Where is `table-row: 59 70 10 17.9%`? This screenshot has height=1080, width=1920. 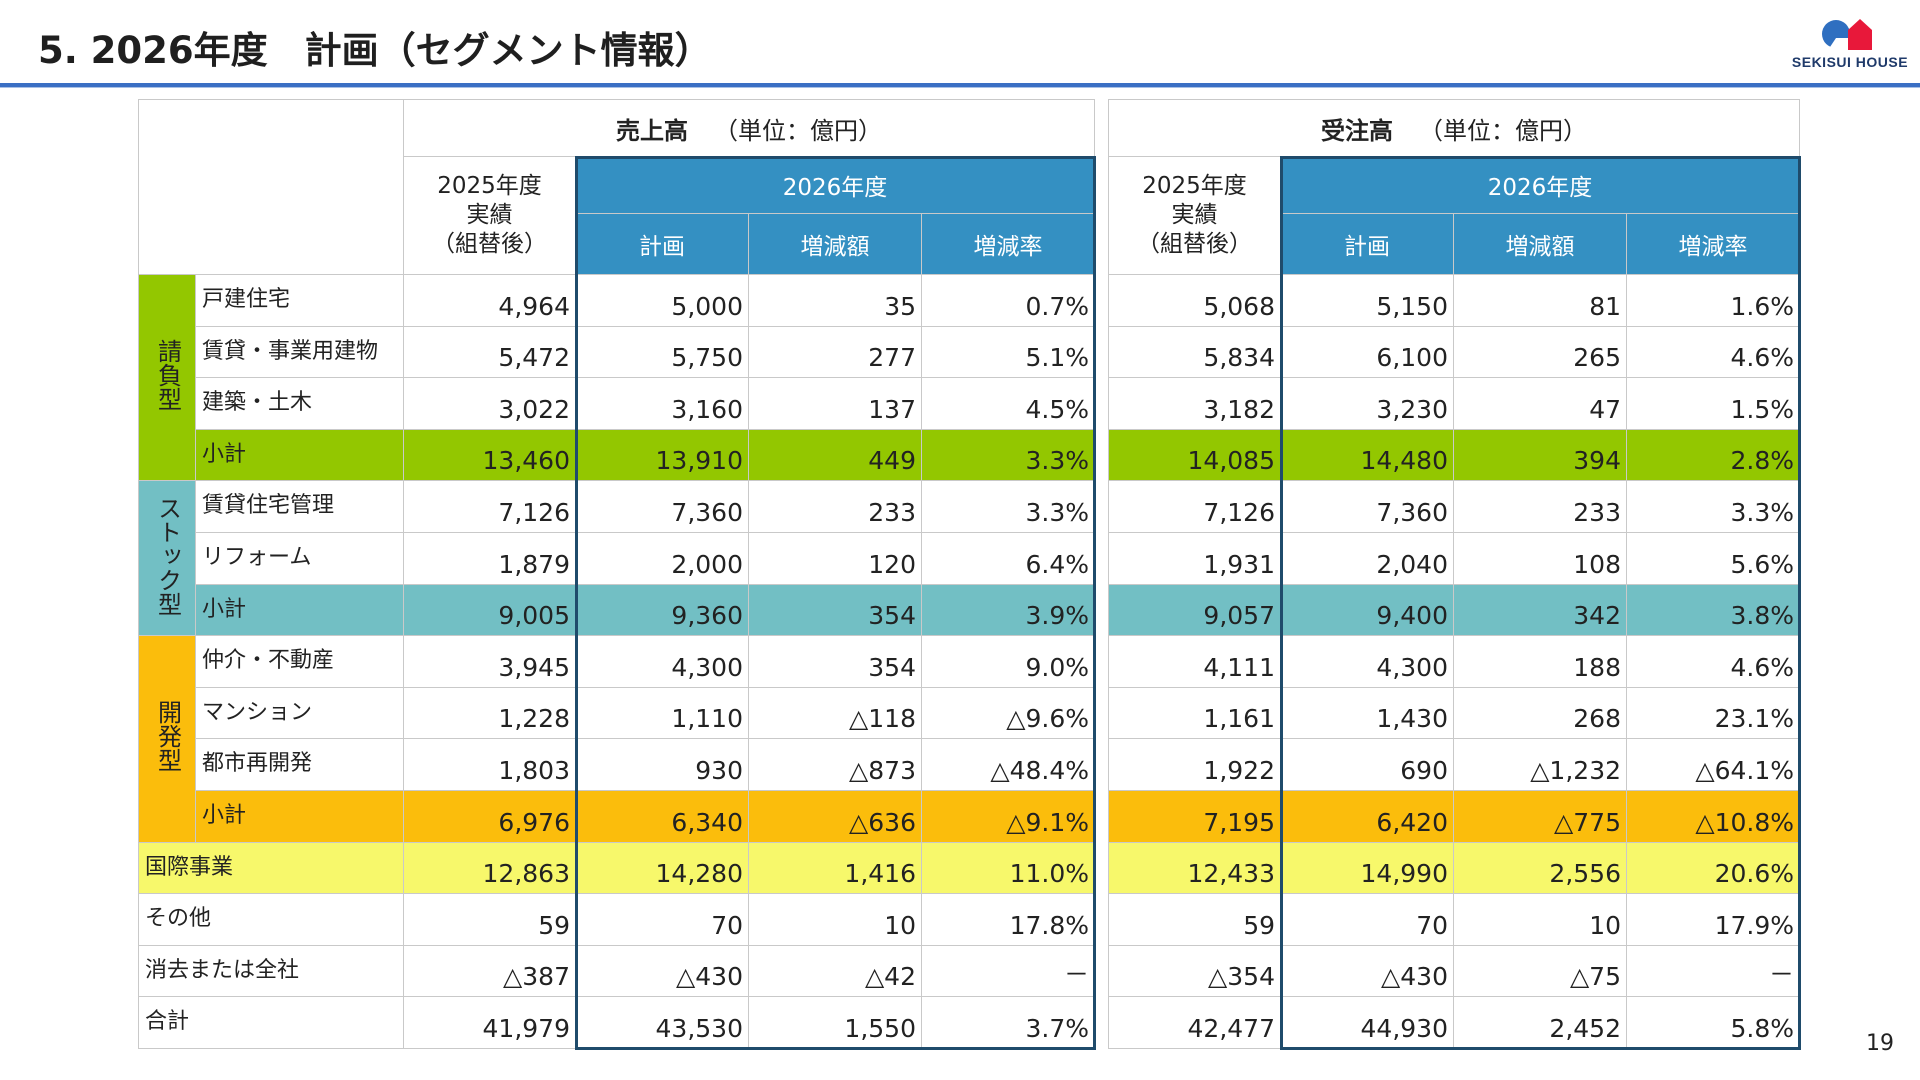
table-row: 59 70 10 17.9% is located at coordinates (1454, 919).